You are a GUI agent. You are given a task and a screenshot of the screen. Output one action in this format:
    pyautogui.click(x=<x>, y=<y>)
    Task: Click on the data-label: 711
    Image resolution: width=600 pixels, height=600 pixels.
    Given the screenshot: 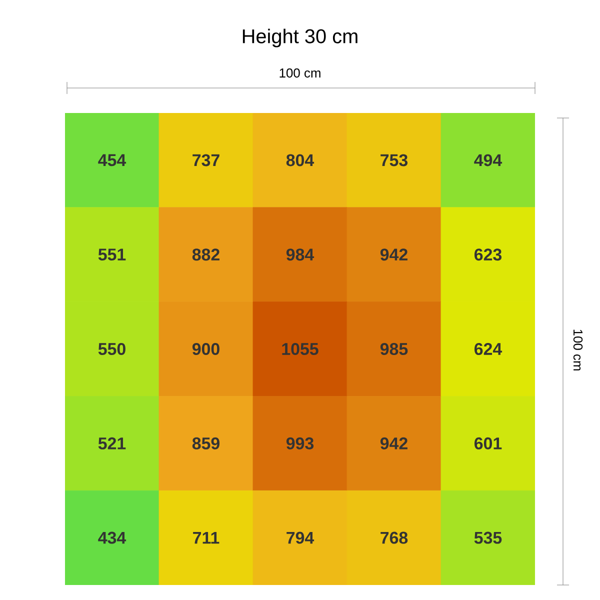 What is the action you would take?
    pyautogui.click(x=206, y=538)
    